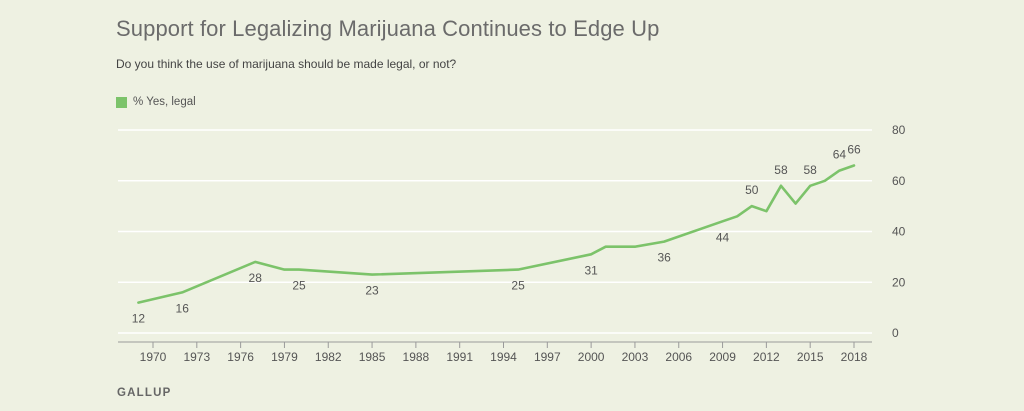 The width and height of the screenshot is (1024, 411). I want to click on y-tick-label: 40, so click(899, 232).